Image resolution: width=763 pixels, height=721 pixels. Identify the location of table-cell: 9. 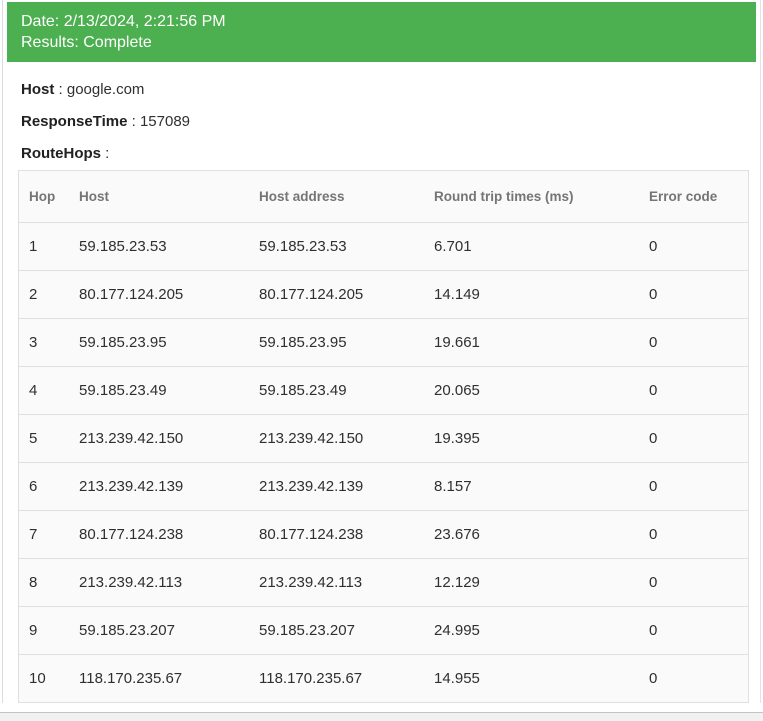
(43, 630).